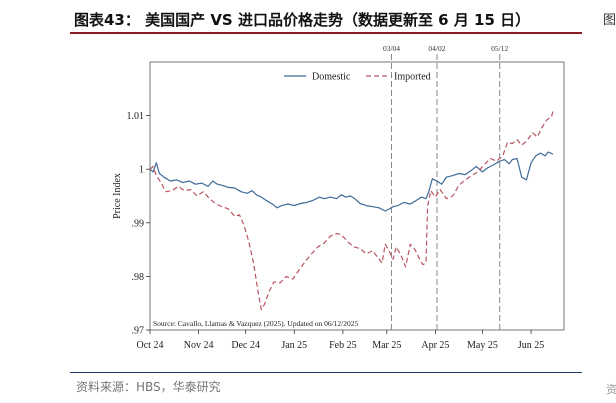 This screenshot has width=616, height=403. I want to click on next-figure-title-fragment: 图, so click(609, 20).